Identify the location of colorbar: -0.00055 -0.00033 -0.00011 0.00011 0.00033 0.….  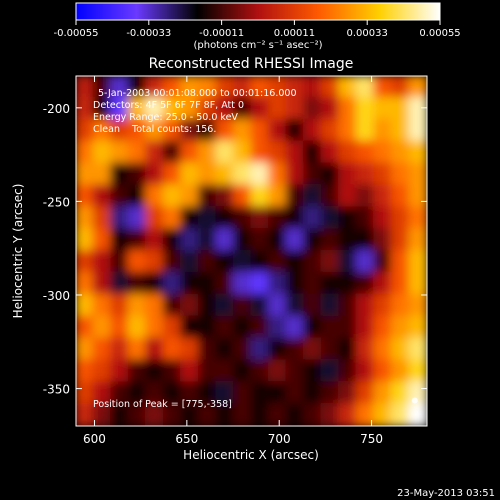
(257, 26).